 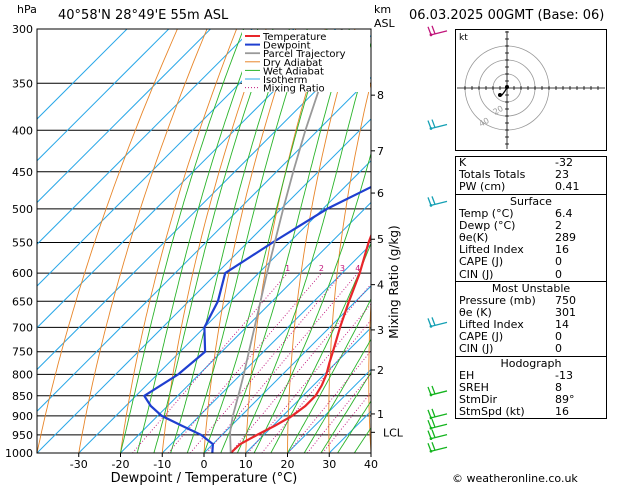 What do you see at coordinates (79, 464) in the screenshot?
I see `x-tick-label: -30` at bounding box center [79, 464].